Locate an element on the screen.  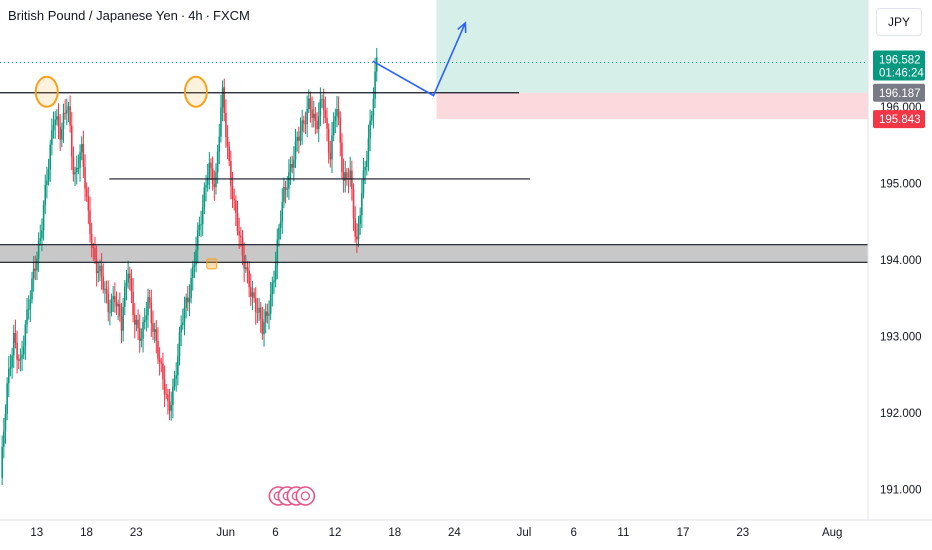
current-price-value: 196.582 is located at coordinates (900, 61).